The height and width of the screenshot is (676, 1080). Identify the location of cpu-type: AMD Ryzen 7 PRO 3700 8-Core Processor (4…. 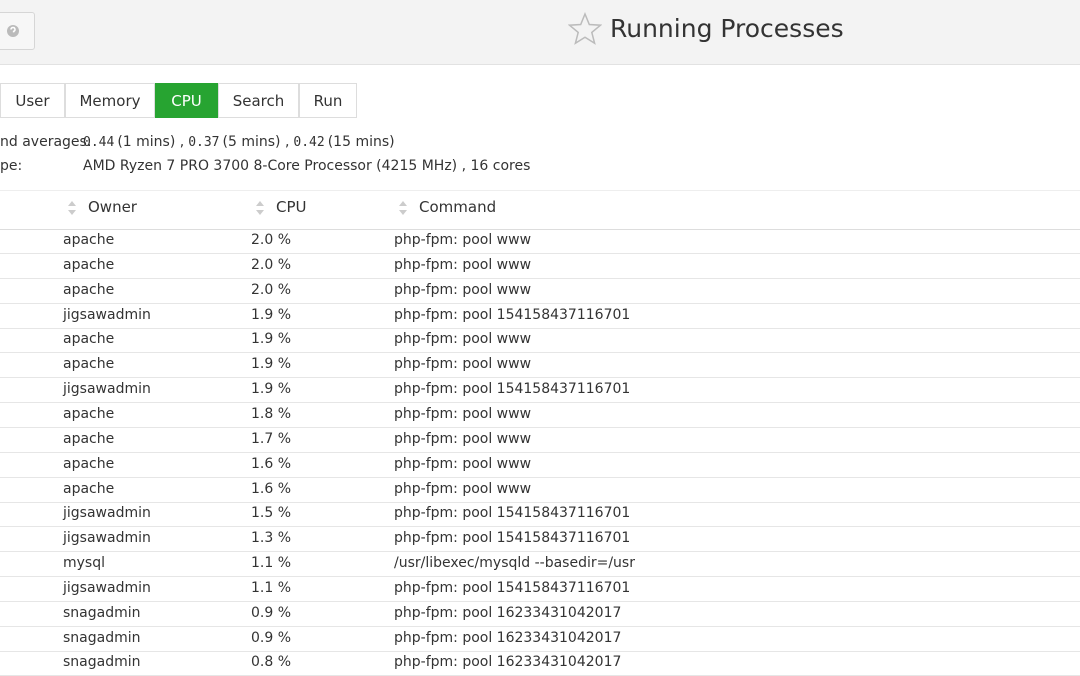
(307, 166).